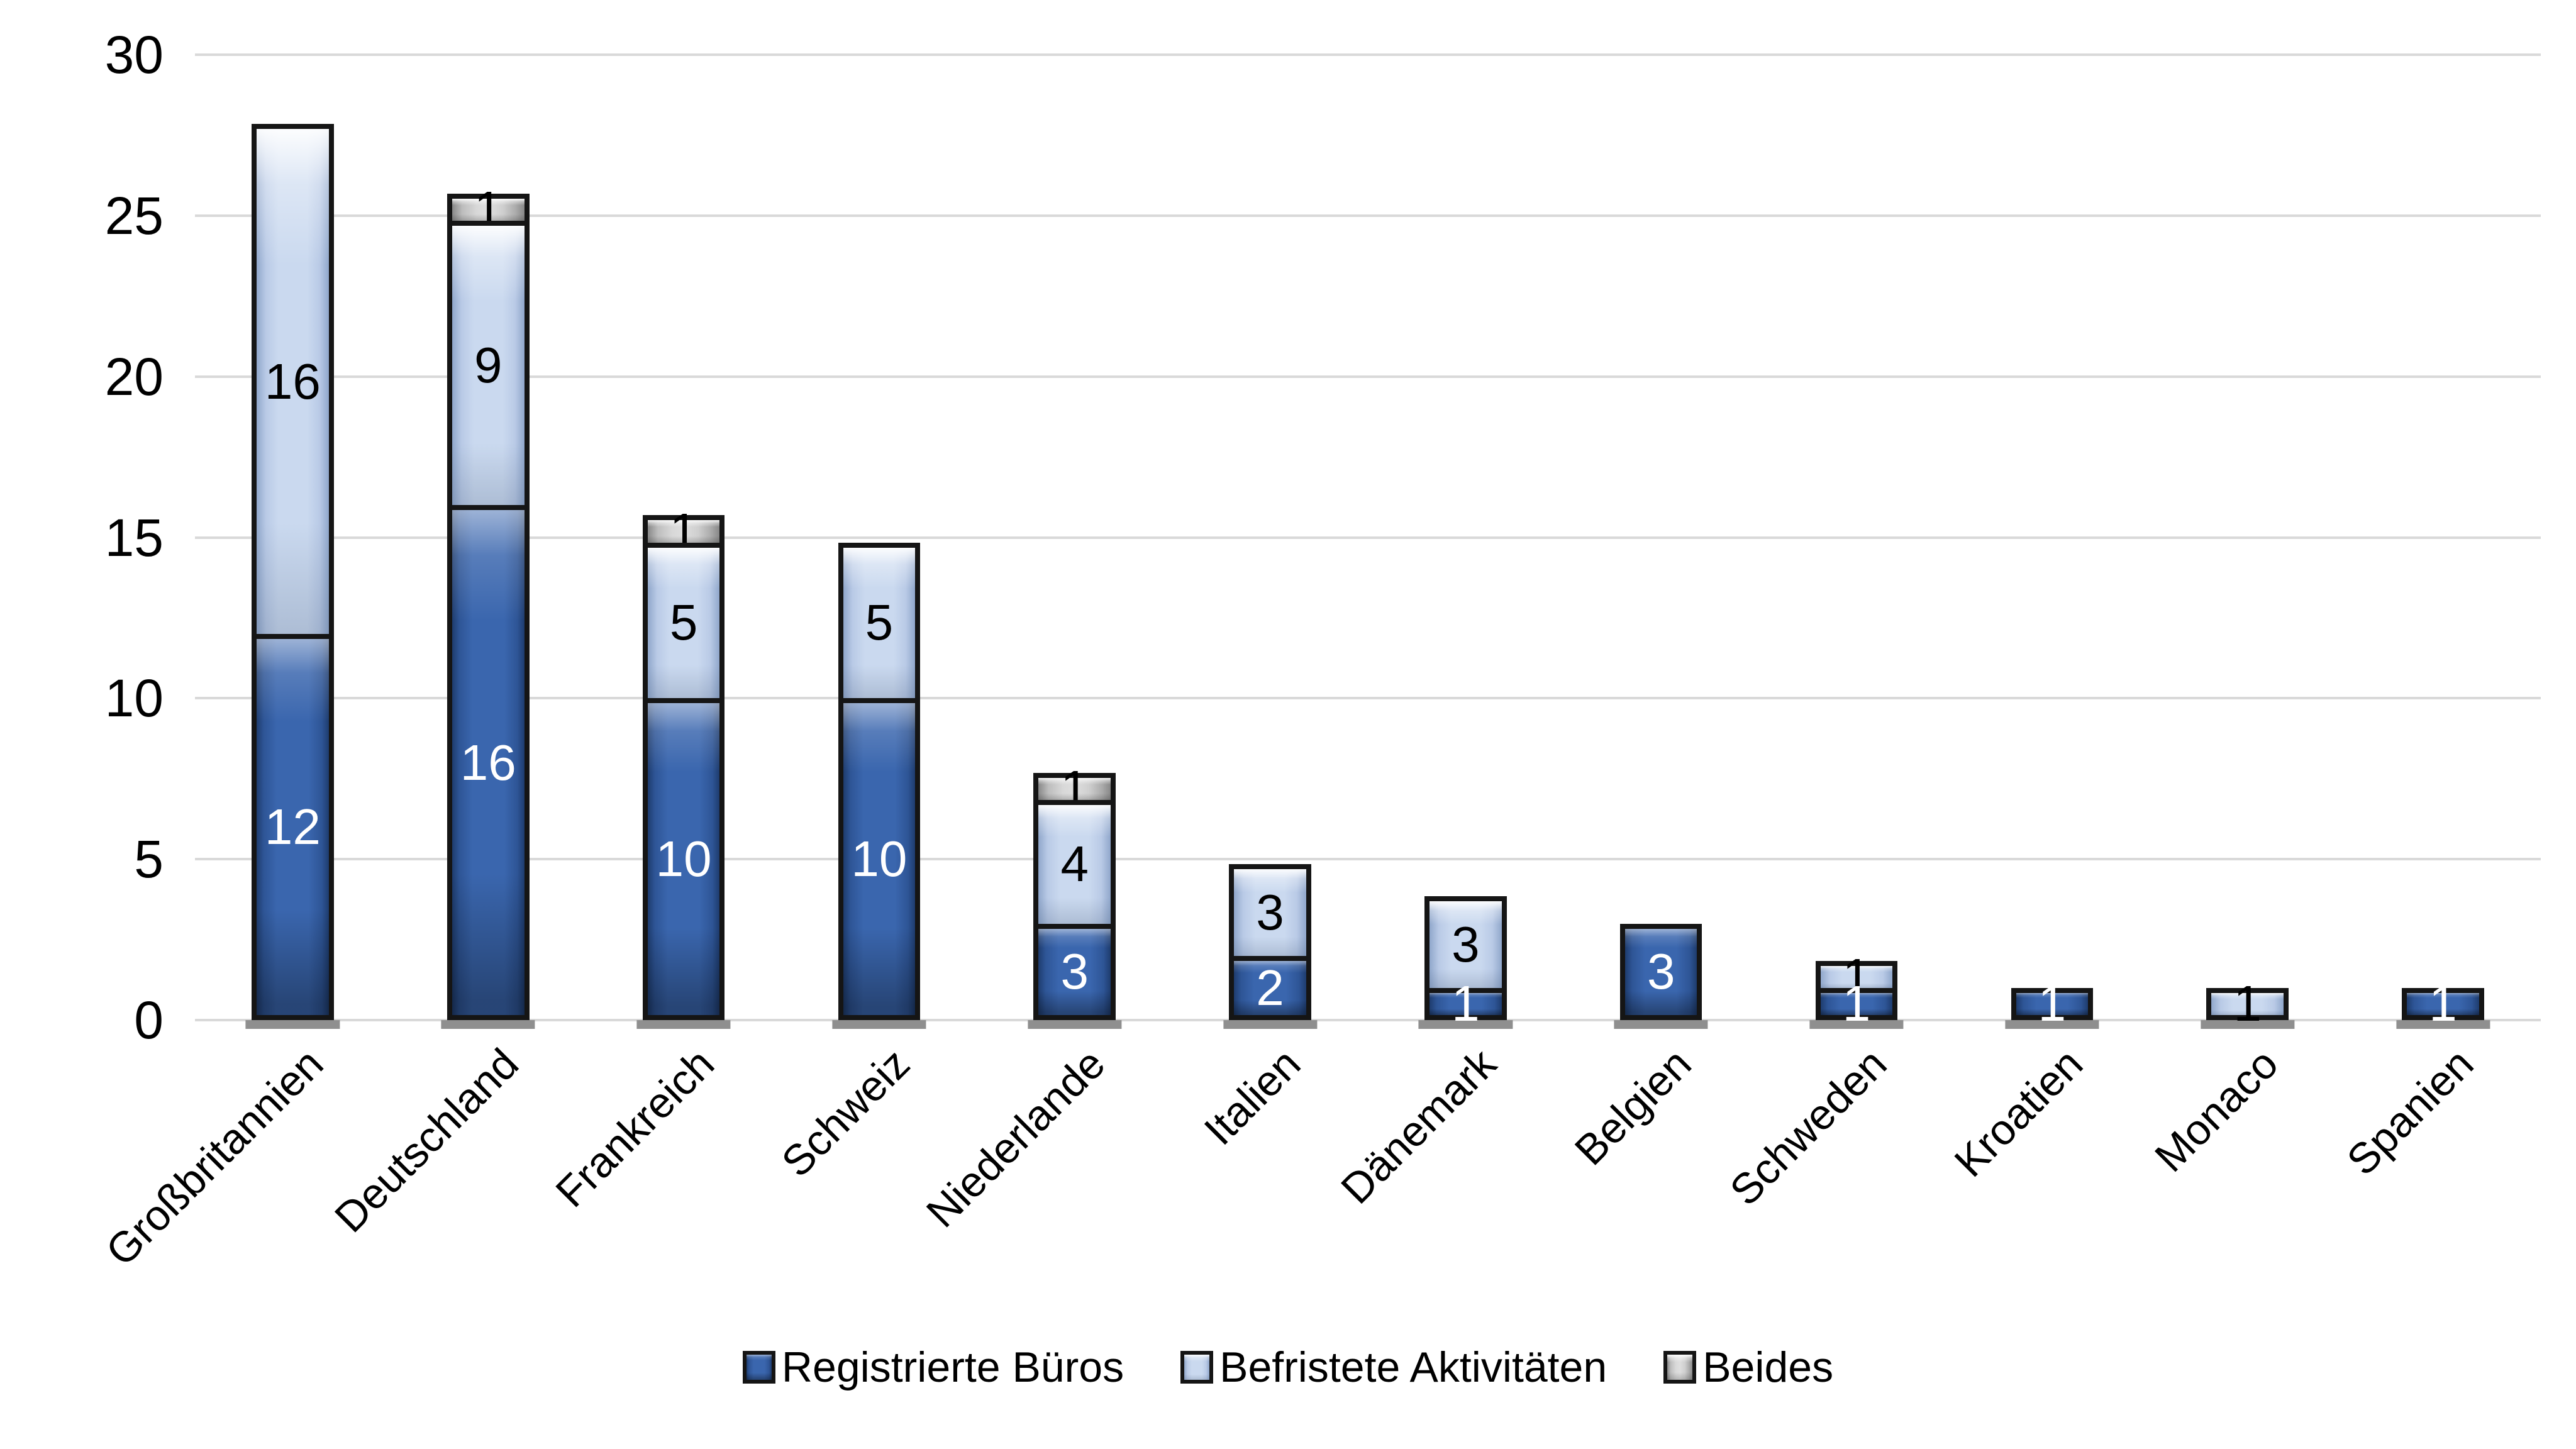 This screenshot has height=1449, width=2576. I want to click on category-label-Monaco: Monaco, so click(2216, 1110).